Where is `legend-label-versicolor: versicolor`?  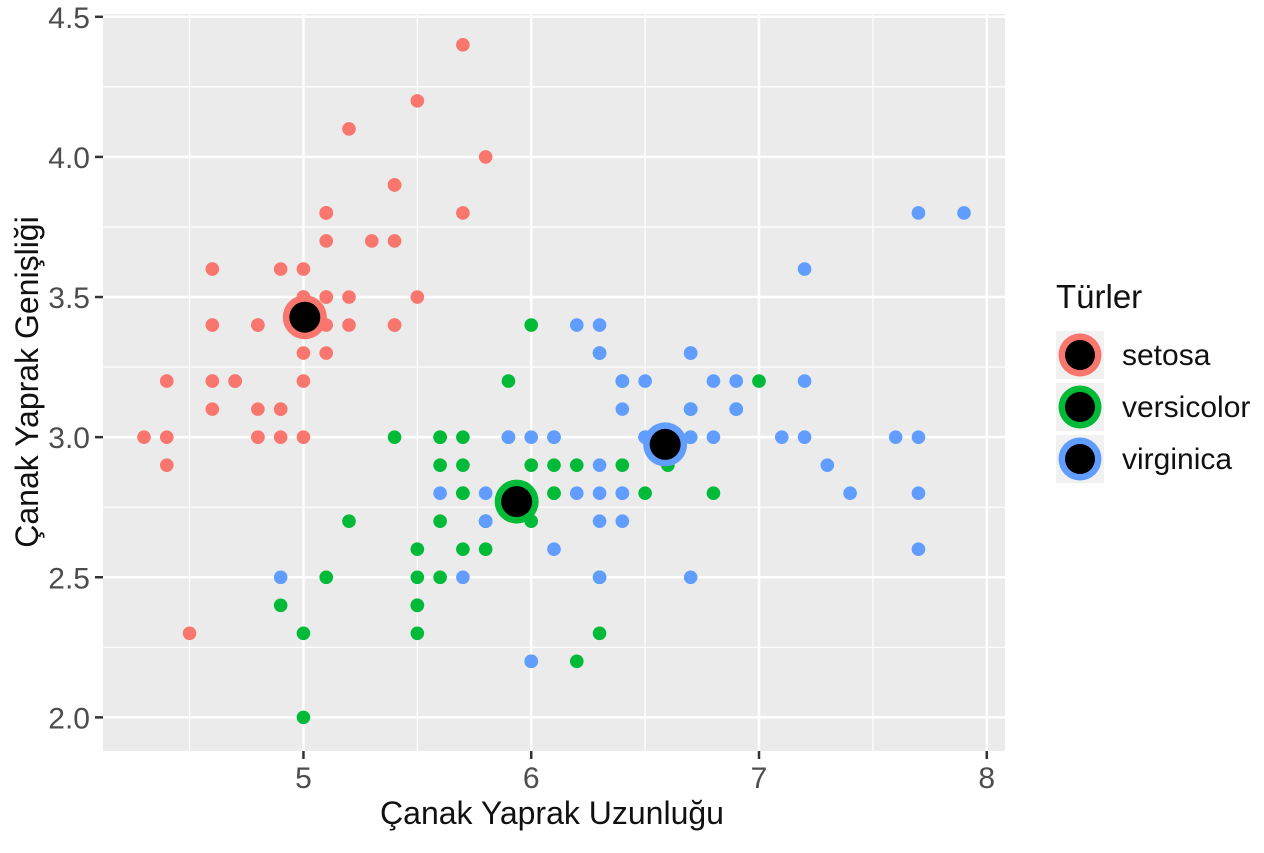
legend-label-versicolor: versicolor is located at coordinates (1186, 407).